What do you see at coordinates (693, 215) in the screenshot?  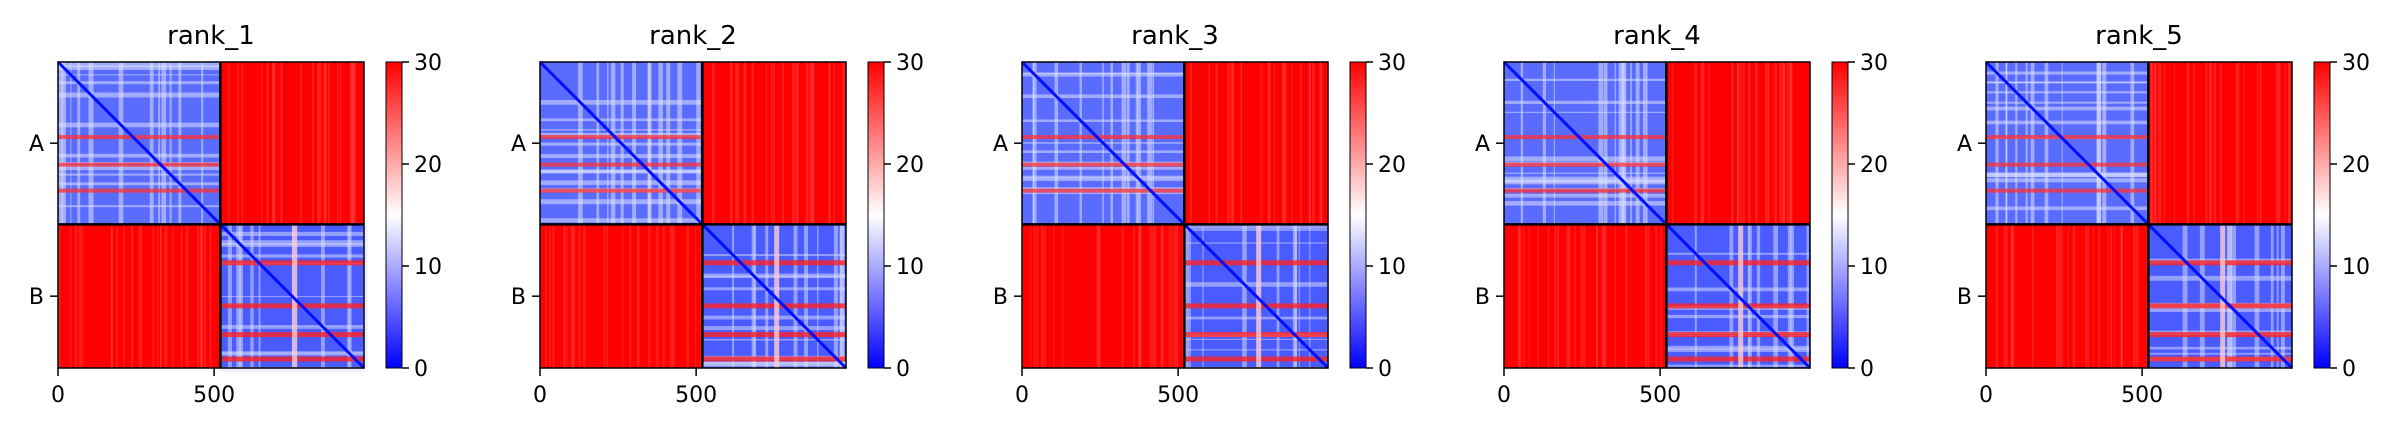 I see `axes-frame` at bounding box center [693, 215].